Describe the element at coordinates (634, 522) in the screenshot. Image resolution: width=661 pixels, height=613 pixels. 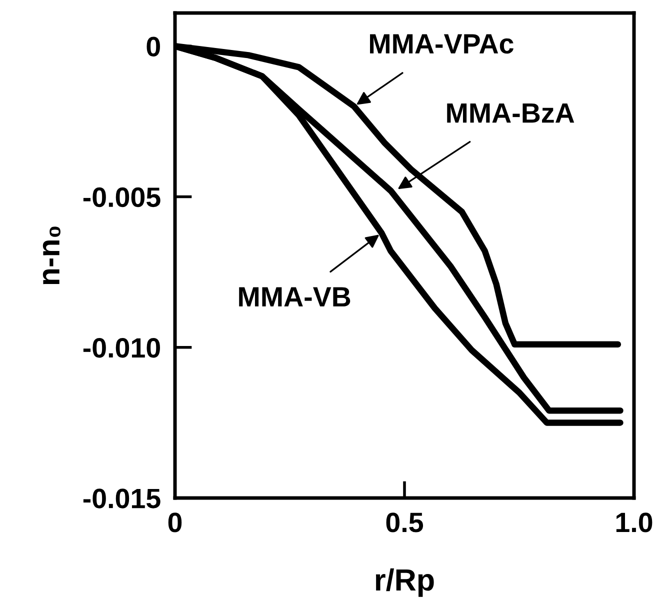
I see `x-tick-label: 1.0` at that location.